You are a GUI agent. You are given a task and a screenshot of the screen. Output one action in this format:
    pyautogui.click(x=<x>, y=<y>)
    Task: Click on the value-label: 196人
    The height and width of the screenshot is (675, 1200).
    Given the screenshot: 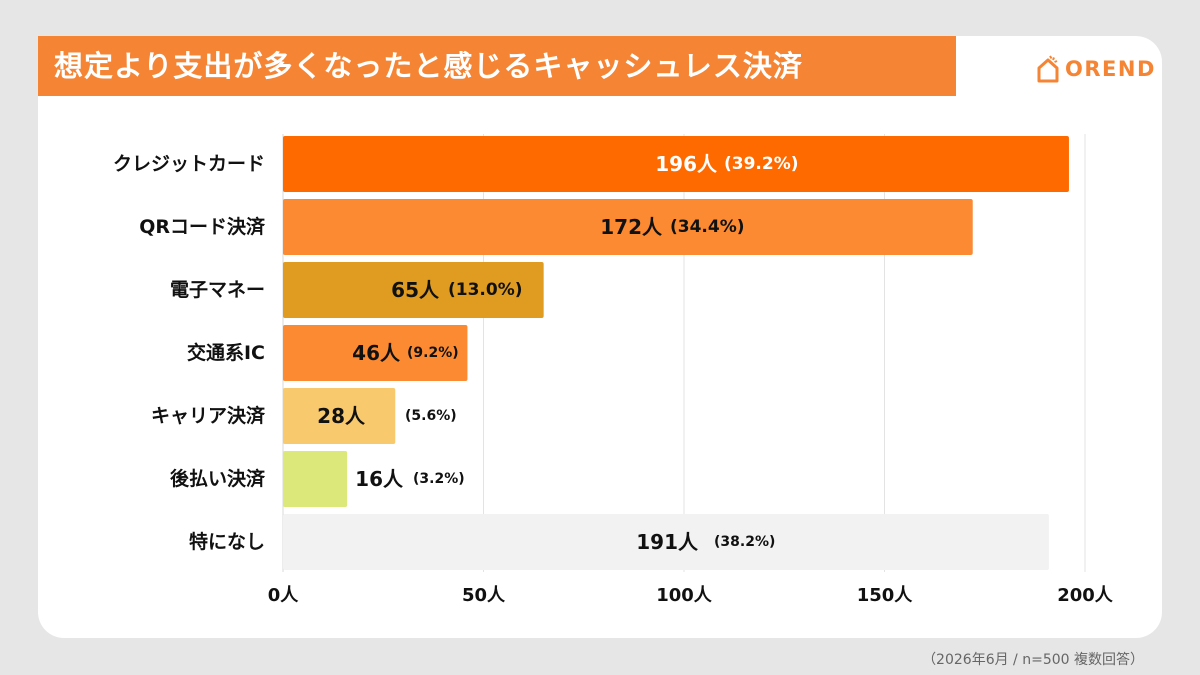 What is the action you would take?
    pyautogui.click(x=686, y=164)
    